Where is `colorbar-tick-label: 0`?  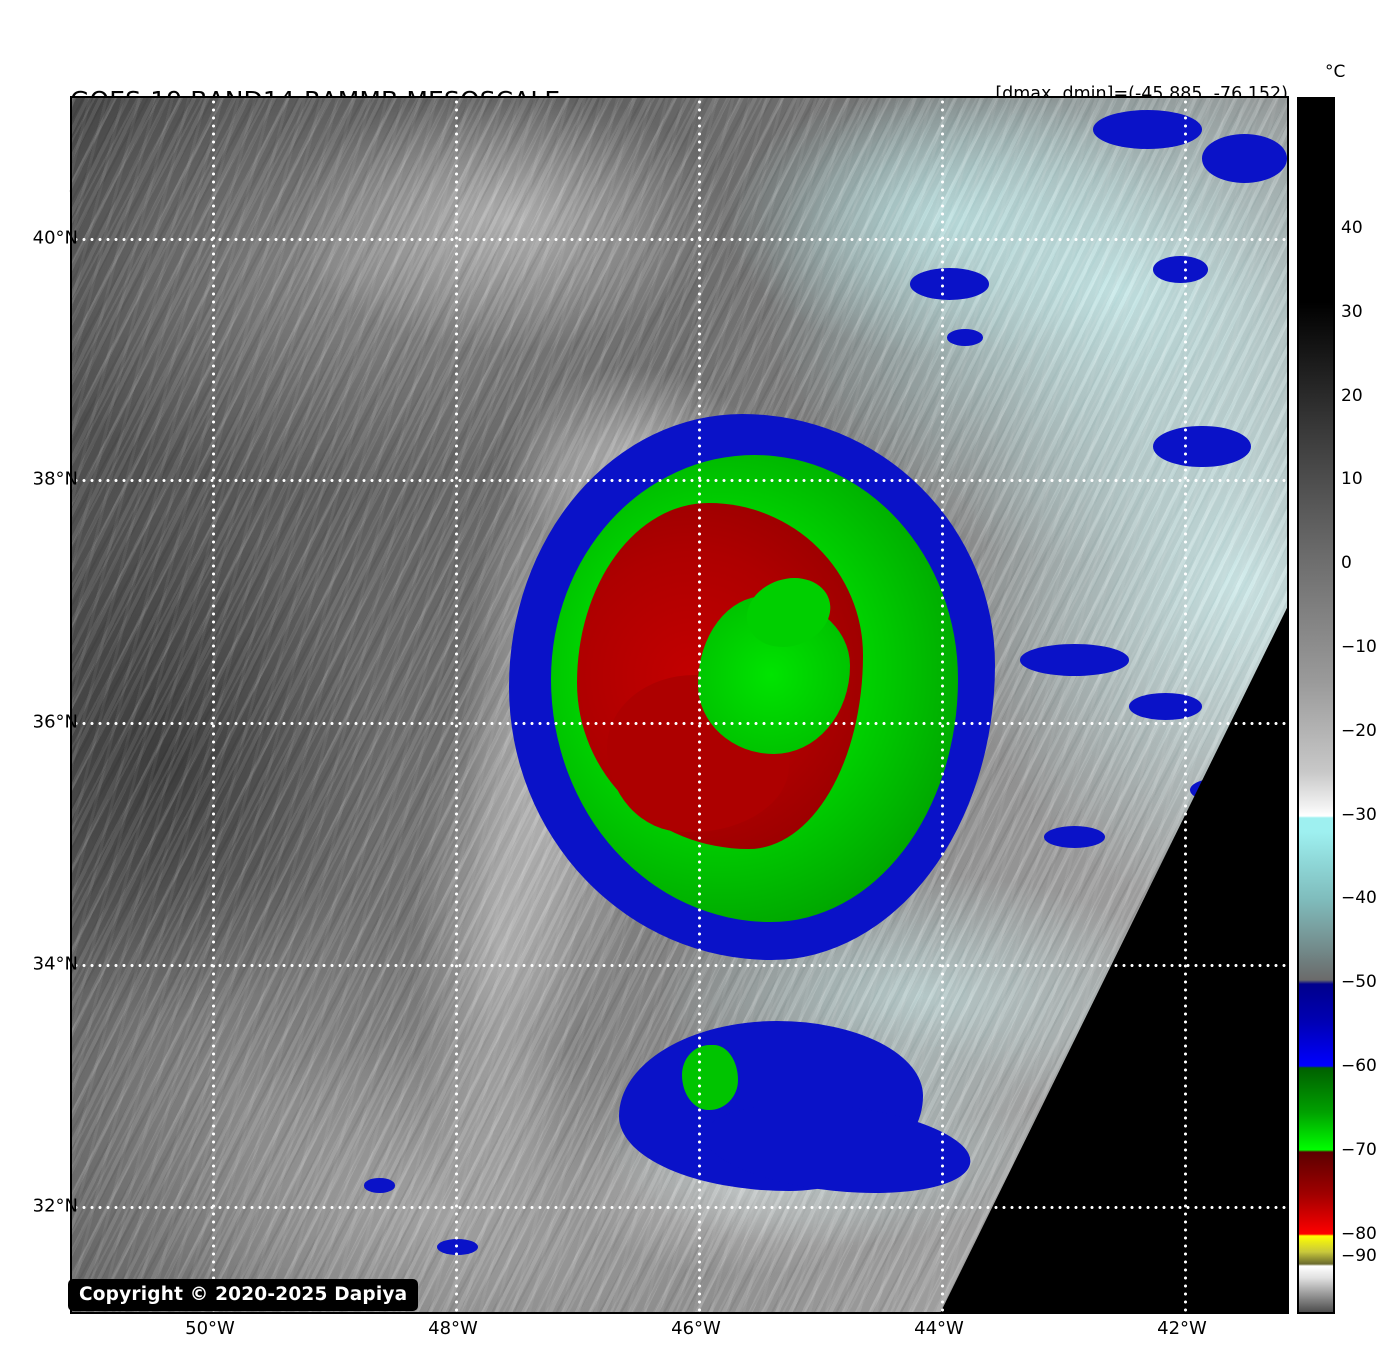
colorbar-tick-label: 0 is located at coordinates (1346, 563).